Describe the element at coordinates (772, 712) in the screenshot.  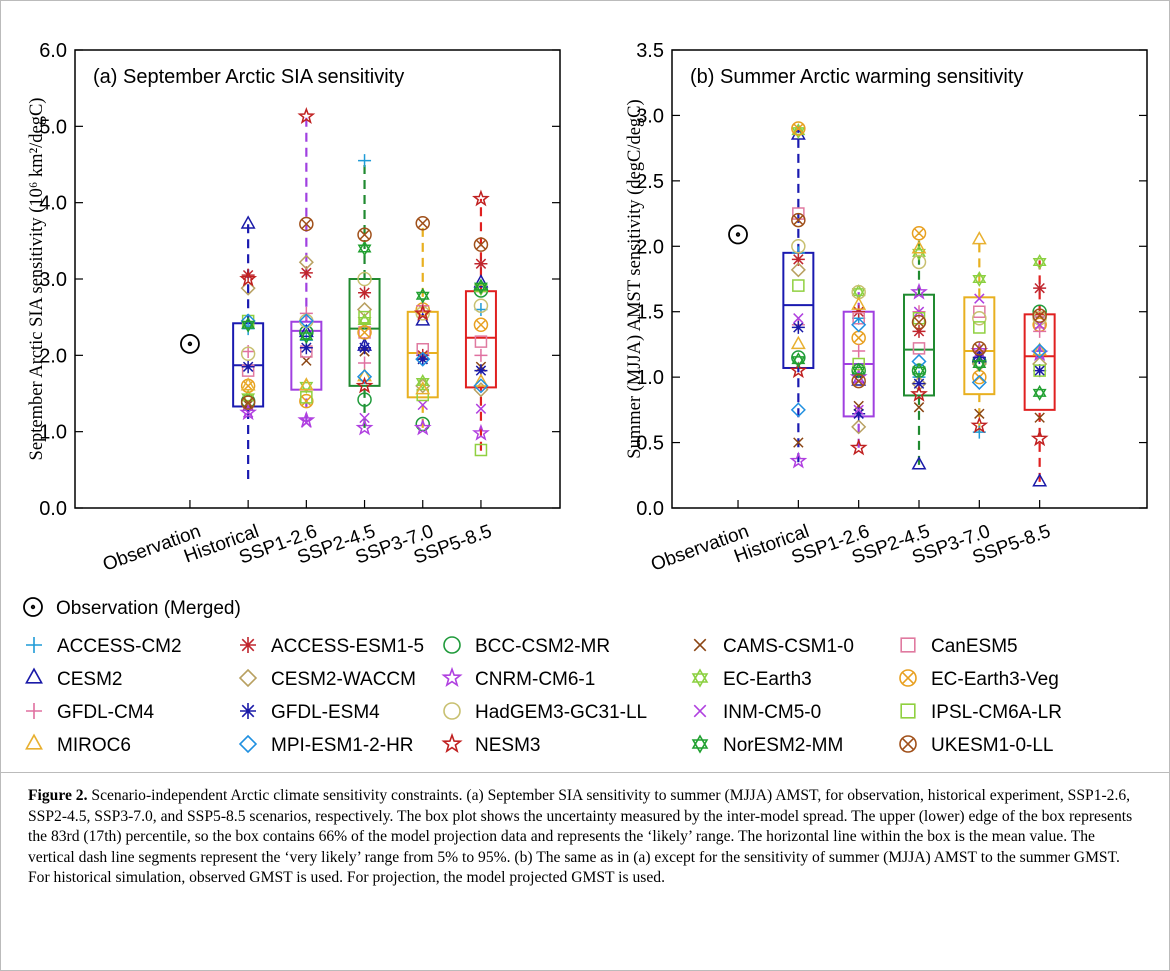
I see `legend-label: INM-CM5-0` at that location.